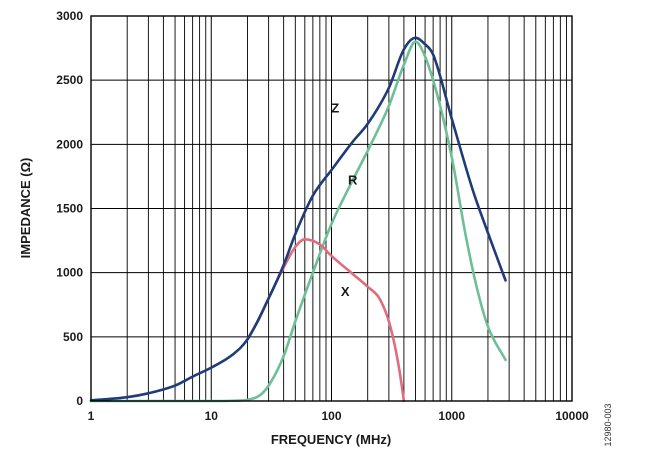 The height and width of the screenshot is (456, 660). I want to click on x-tick-labels: 1 10 100 1000 10000, so click(338, 416).